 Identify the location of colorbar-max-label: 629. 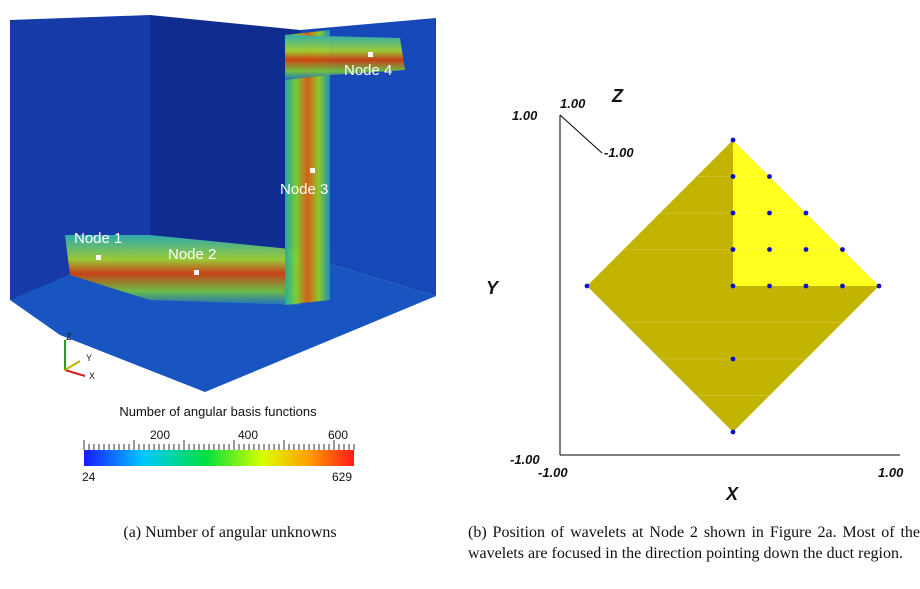
(342, 477).